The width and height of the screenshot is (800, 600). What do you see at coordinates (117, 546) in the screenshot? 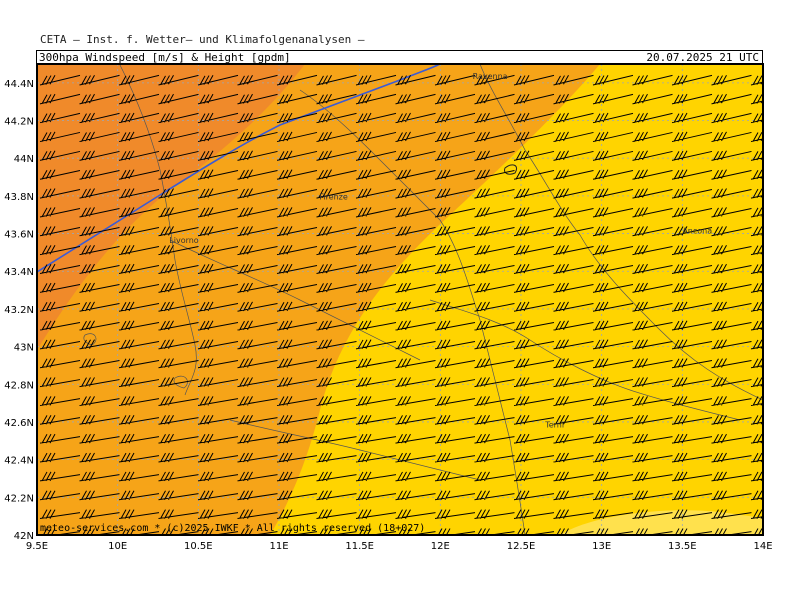
I see `lon-tick-label: 10E` at bounding box center [117, 546].